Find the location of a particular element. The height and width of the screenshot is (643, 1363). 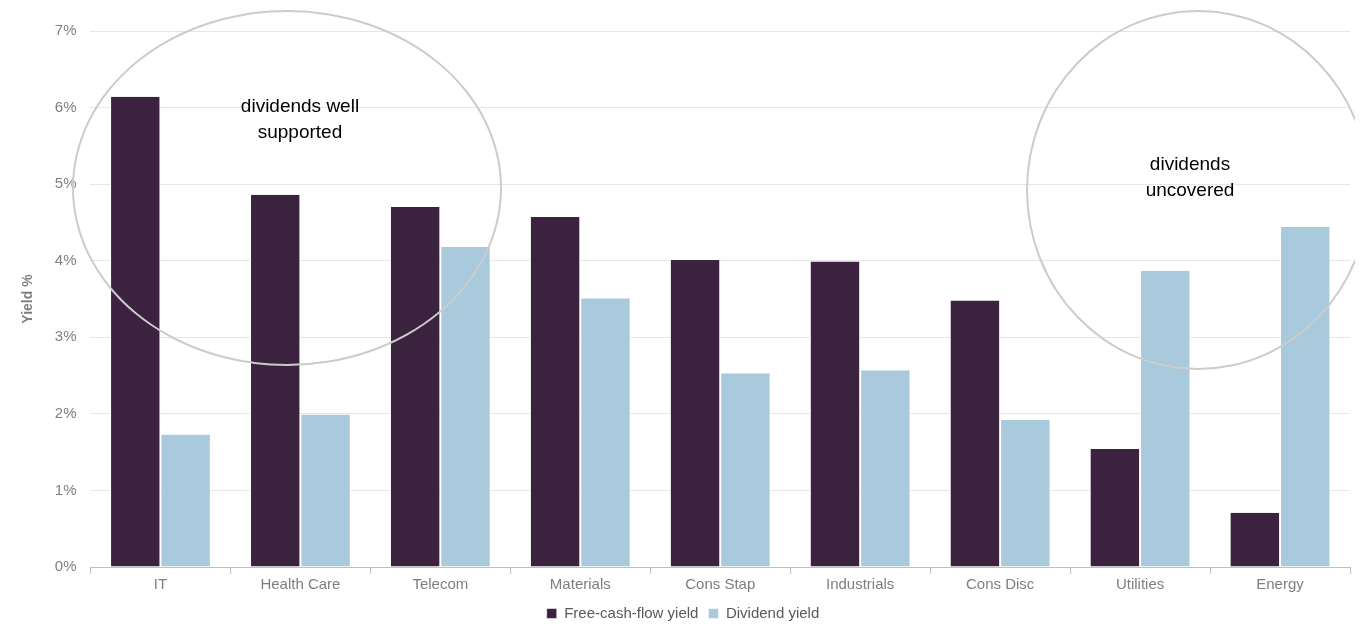

y-tick-label: 0% is located at coordinates (65, 566).